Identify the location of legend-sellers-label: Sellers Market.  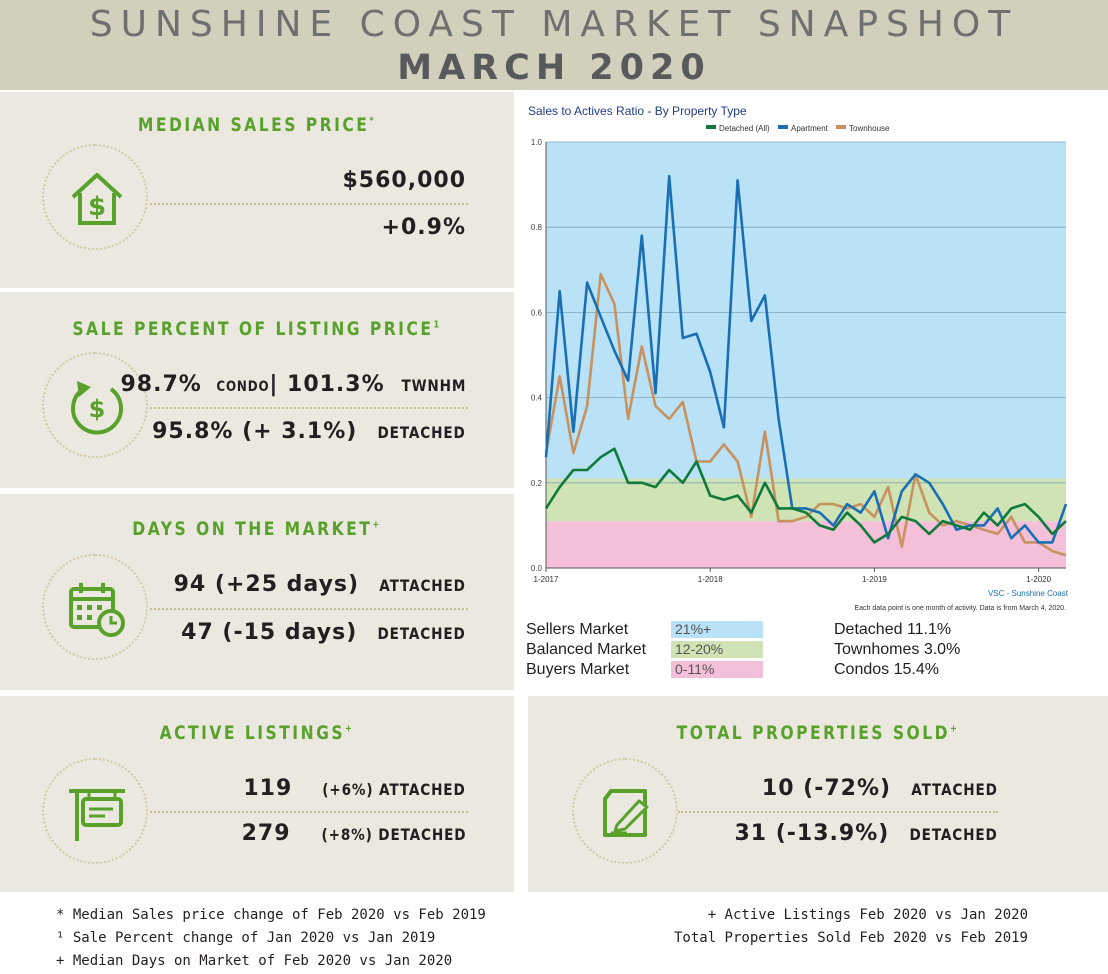
(577, 629).